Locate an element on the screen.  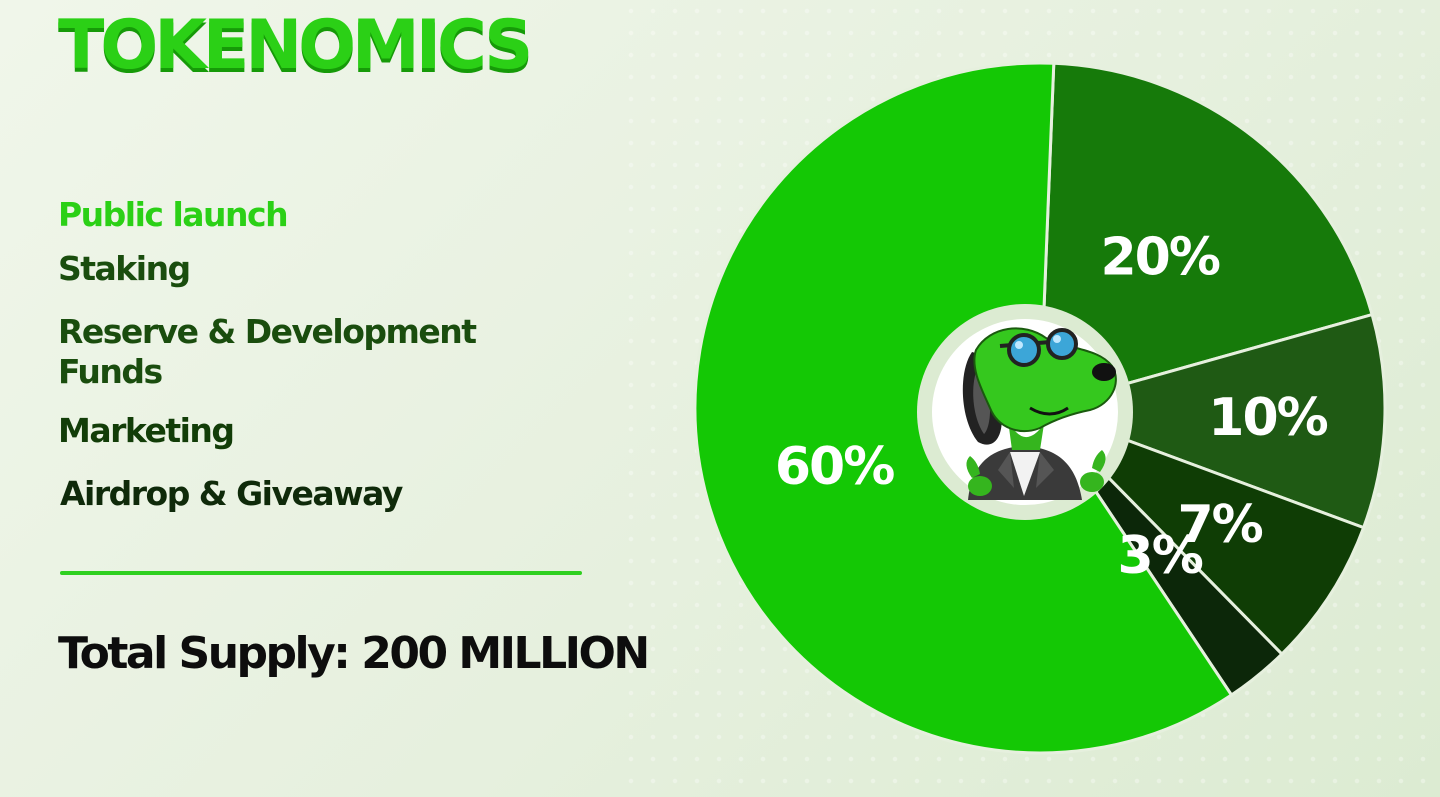
legend-item-reserve-development: Reserve & Development Funds is located at coordinates (267, 351).